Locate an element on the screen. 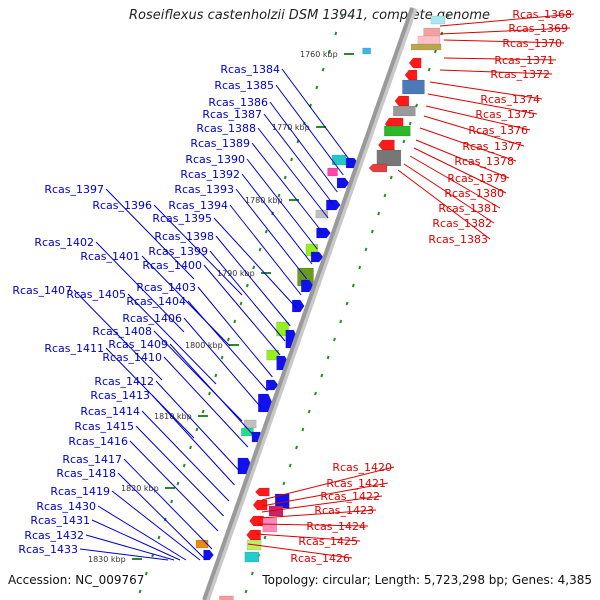 The image size is (600, 600). forward-gene-label: Rcas_1414 is located at coordinates (110, 411).